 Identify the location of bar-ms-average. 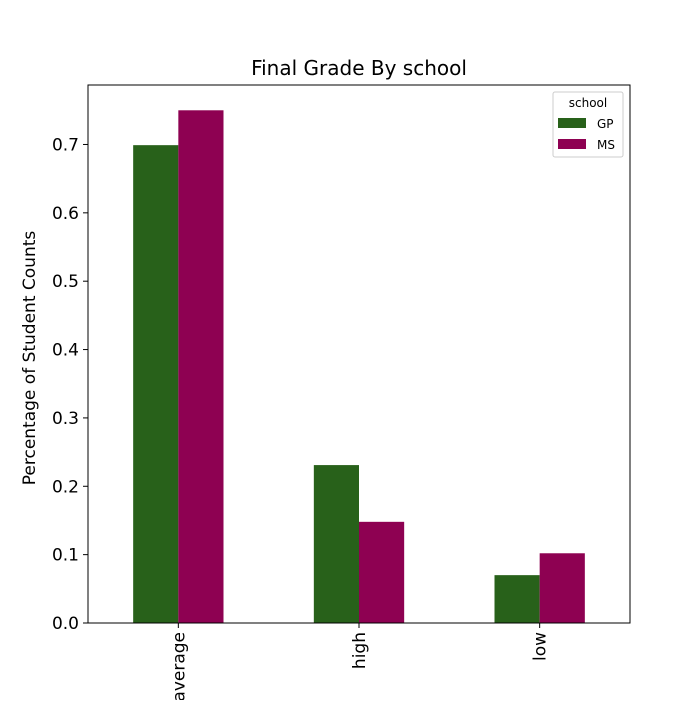
(201, 366).